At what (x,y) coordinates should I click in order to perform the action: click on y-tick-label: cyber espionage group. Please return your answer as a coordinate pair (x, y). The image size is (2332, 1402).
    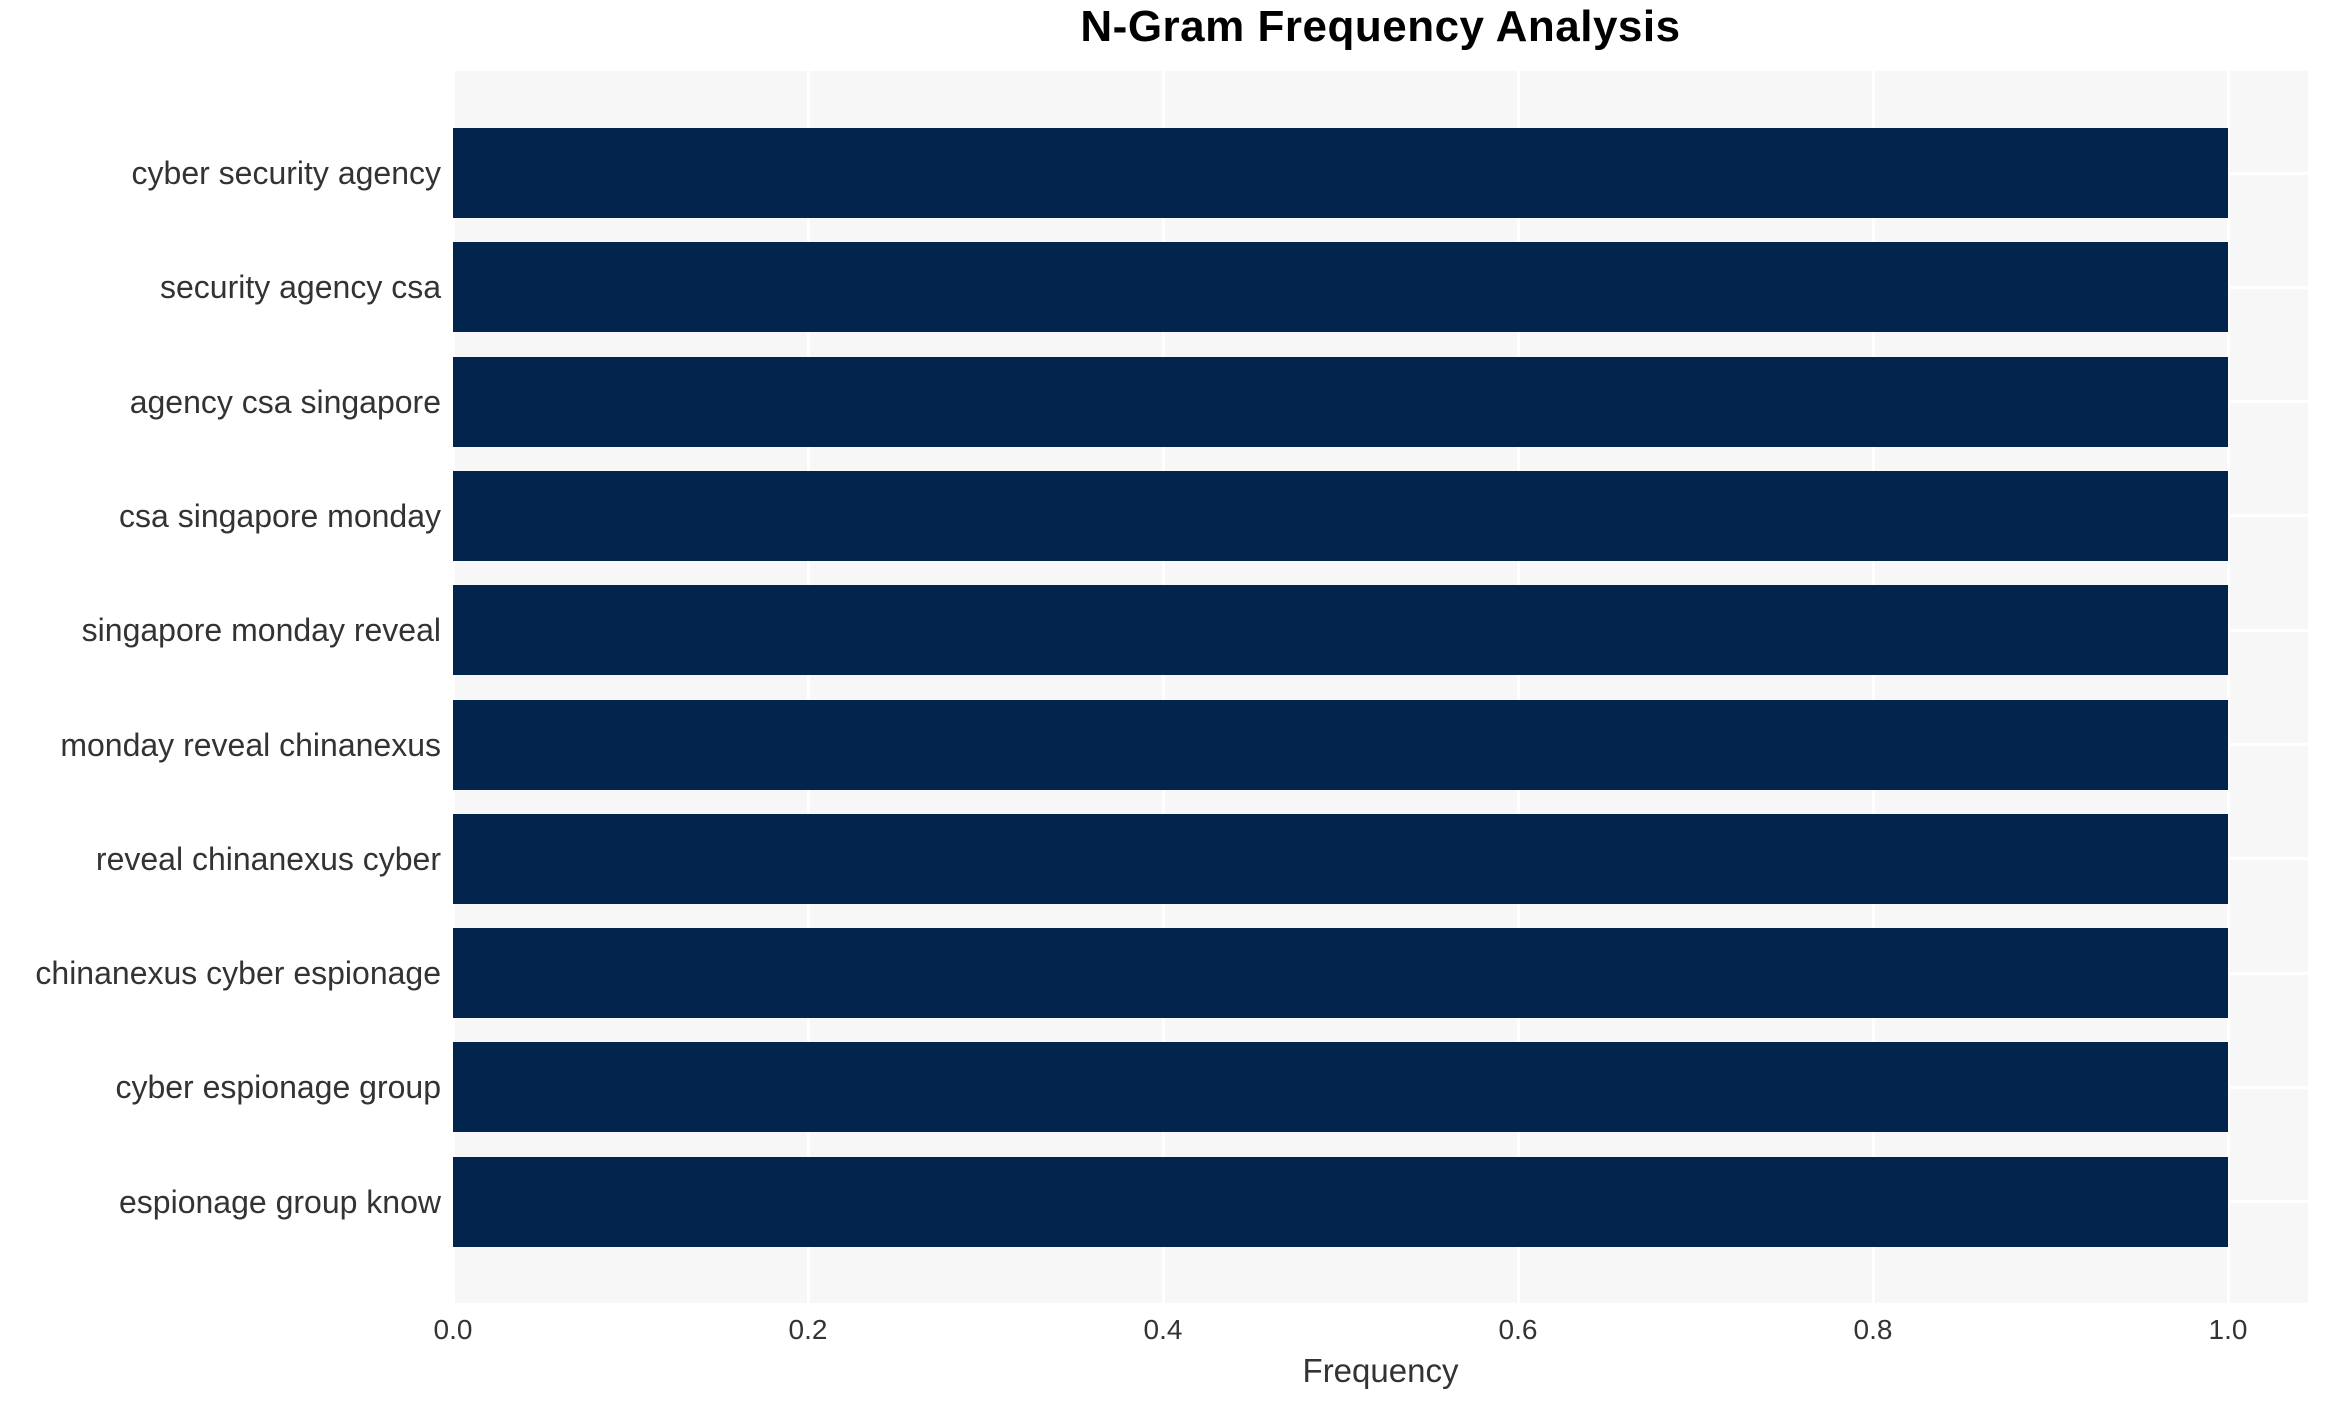
    Looking at the image, I should click on (278, 1087).